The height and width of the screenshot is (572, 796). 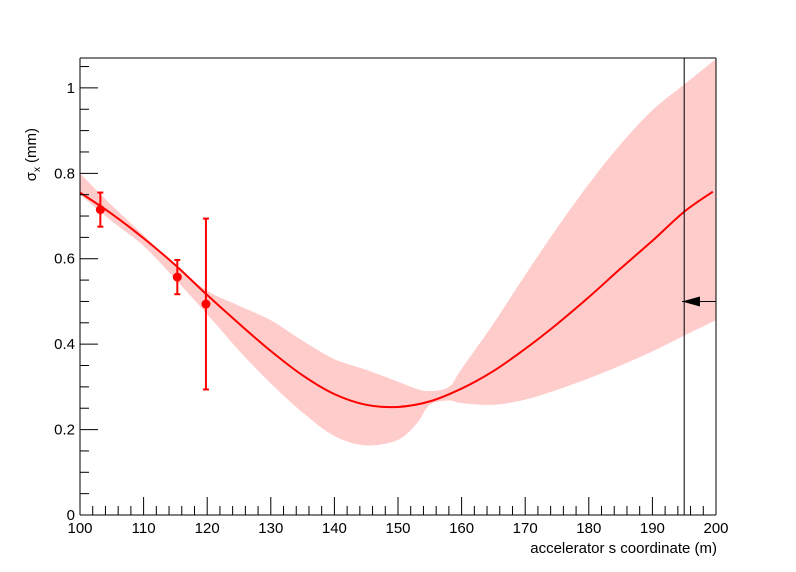 I want to click on arrow-head, so click(x=691, y=301).